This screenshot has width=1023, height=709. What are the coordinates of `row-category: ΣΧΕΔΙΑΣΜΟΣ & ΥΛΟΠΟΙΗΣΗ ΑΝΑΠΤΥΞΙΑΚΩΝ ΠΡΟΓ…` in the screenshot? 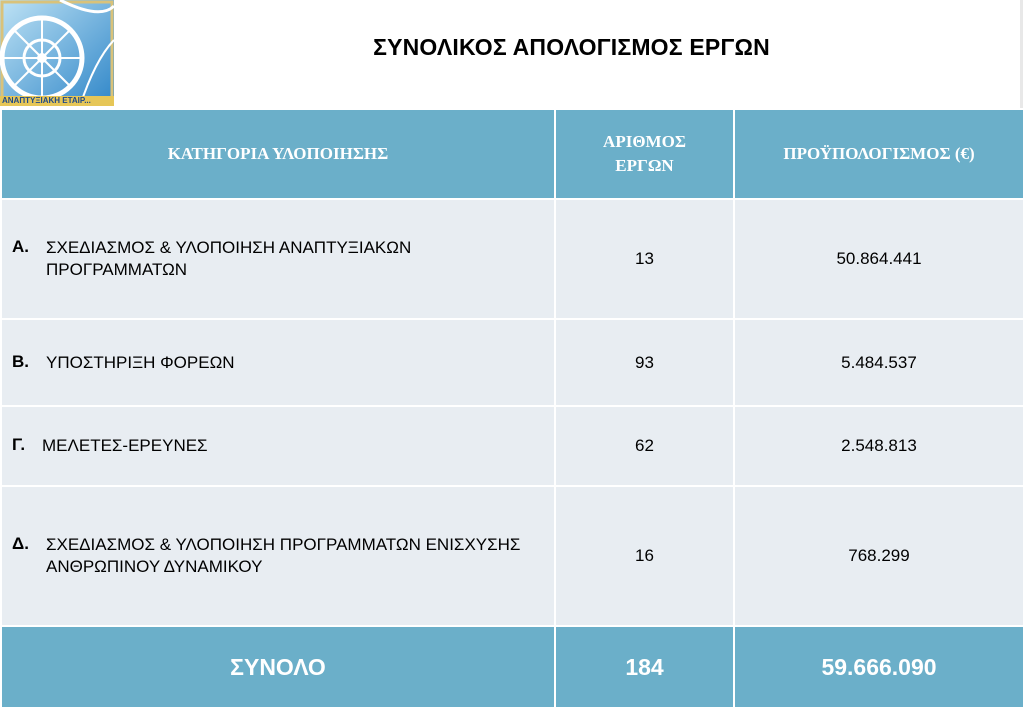 It's located at (229, 258).